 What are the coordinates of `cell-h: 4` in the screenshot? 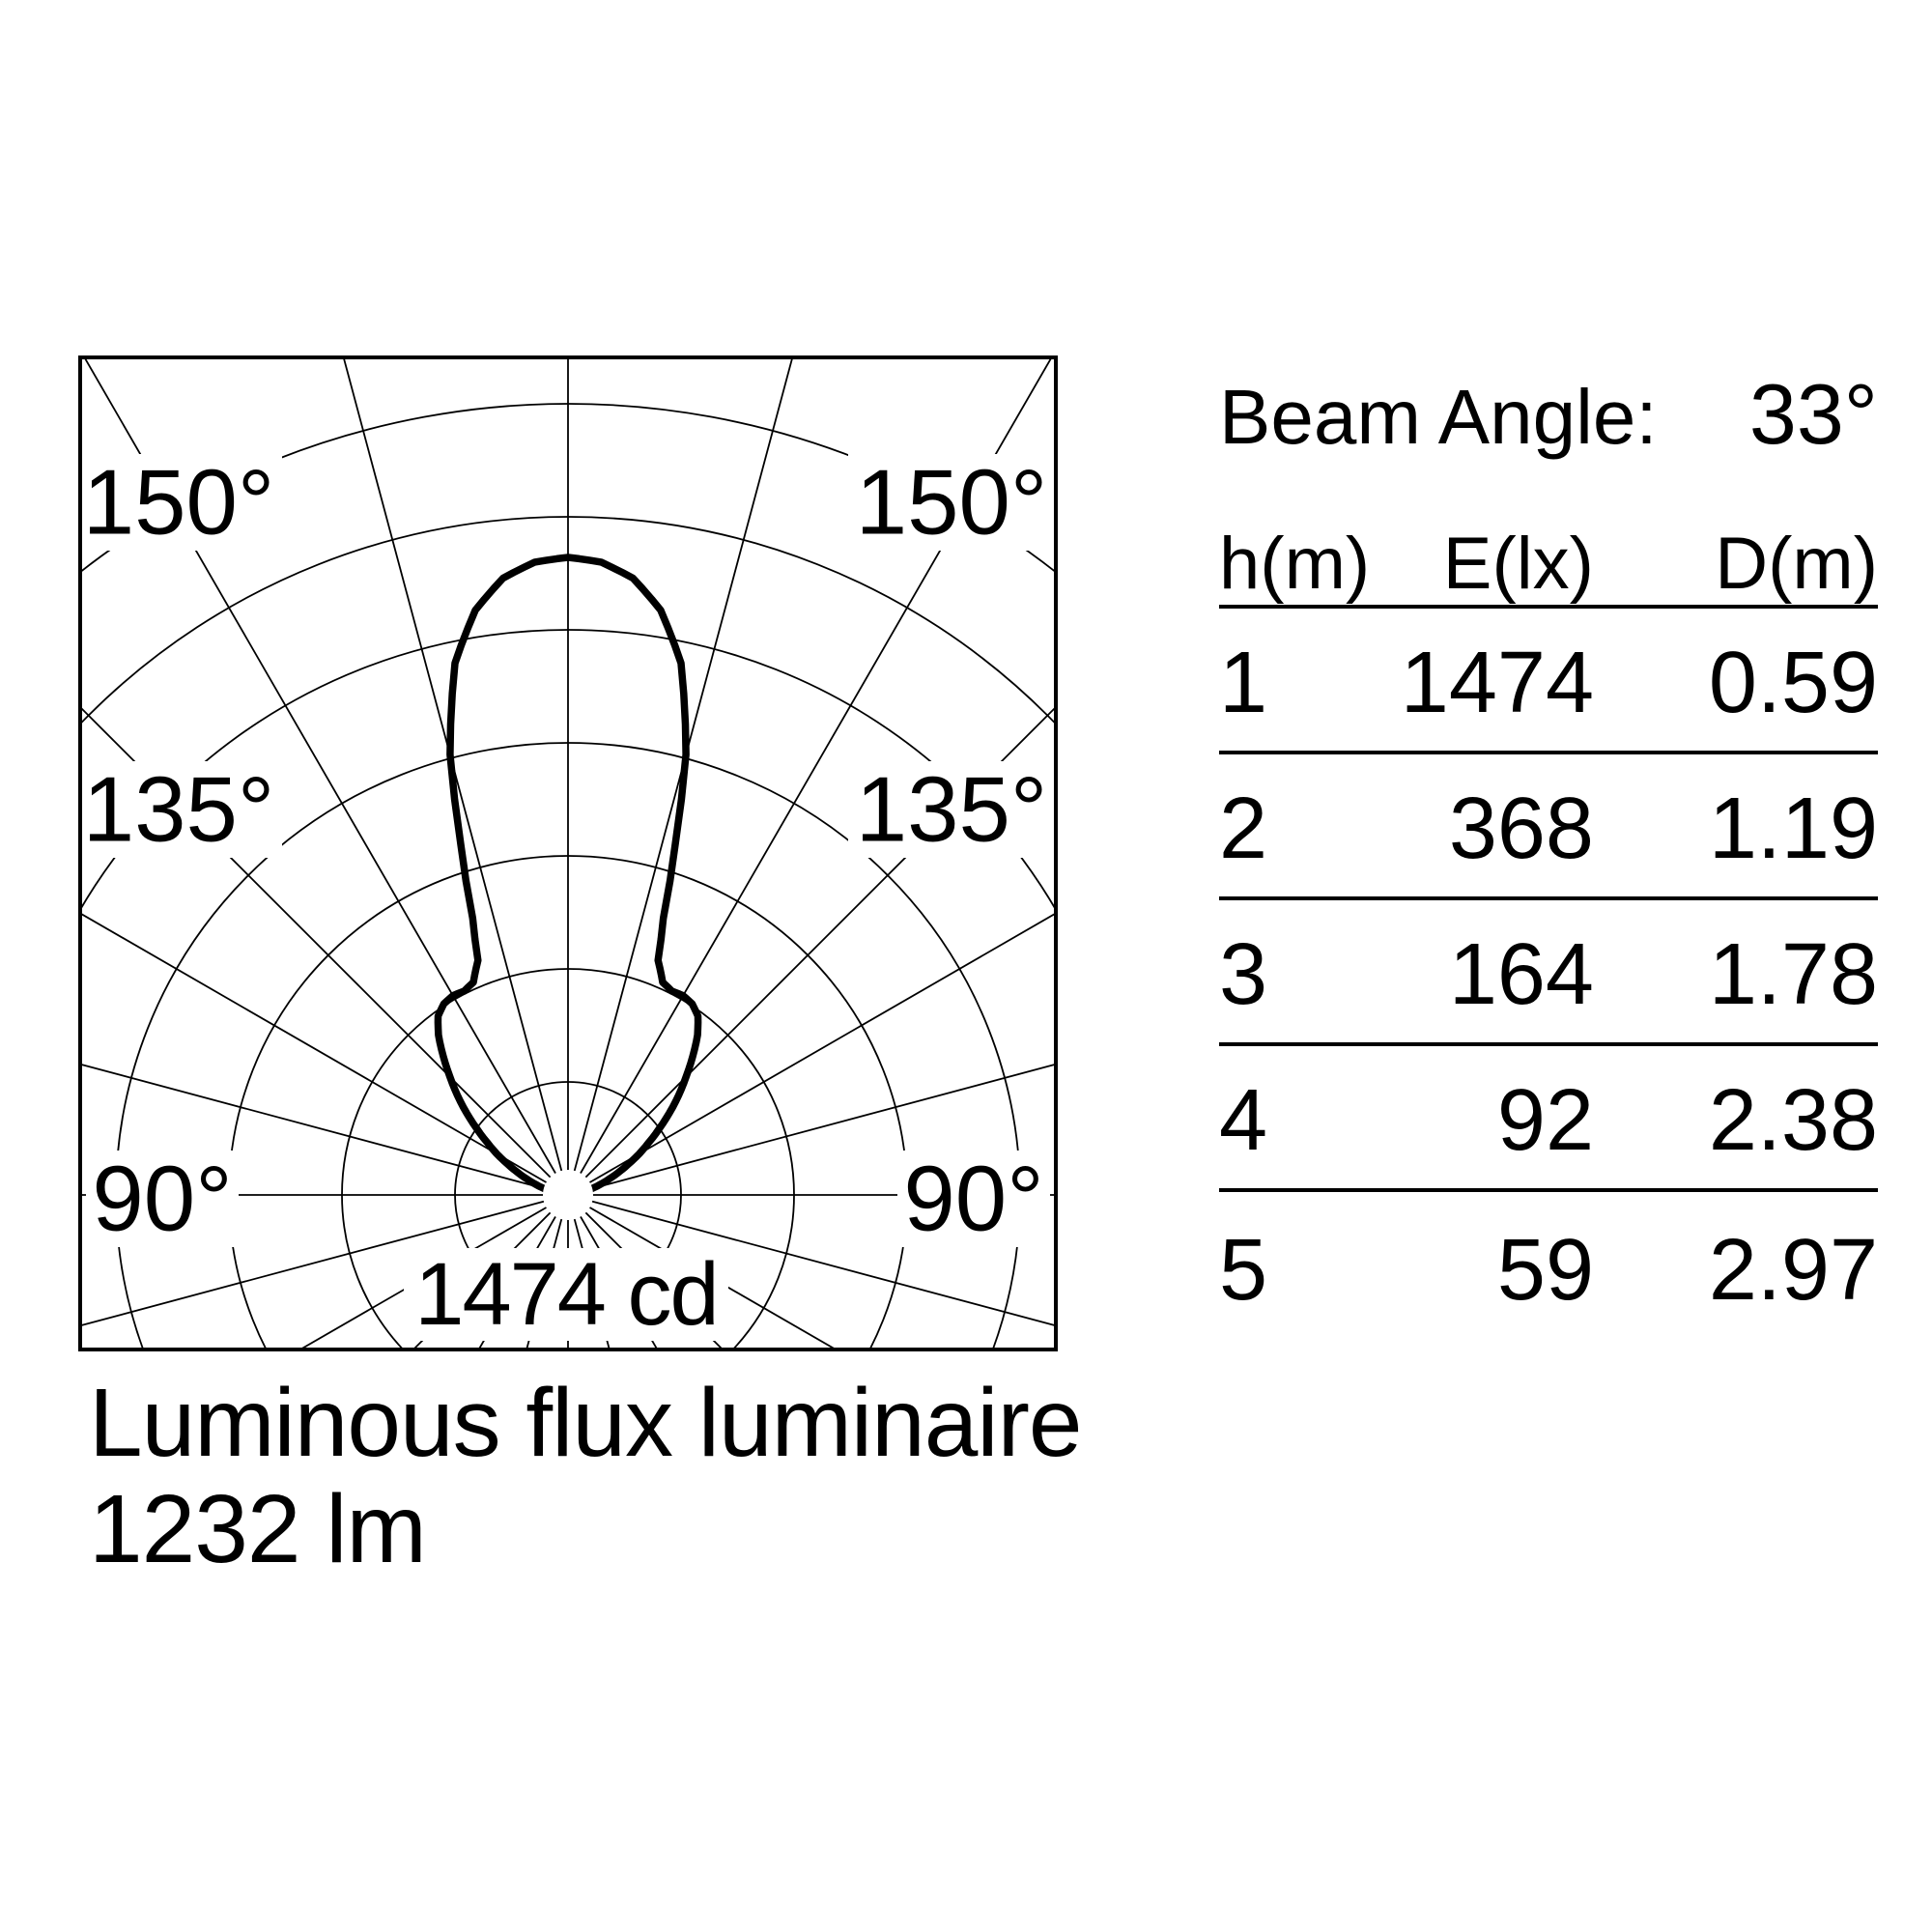 It's located at (1243, 1120).